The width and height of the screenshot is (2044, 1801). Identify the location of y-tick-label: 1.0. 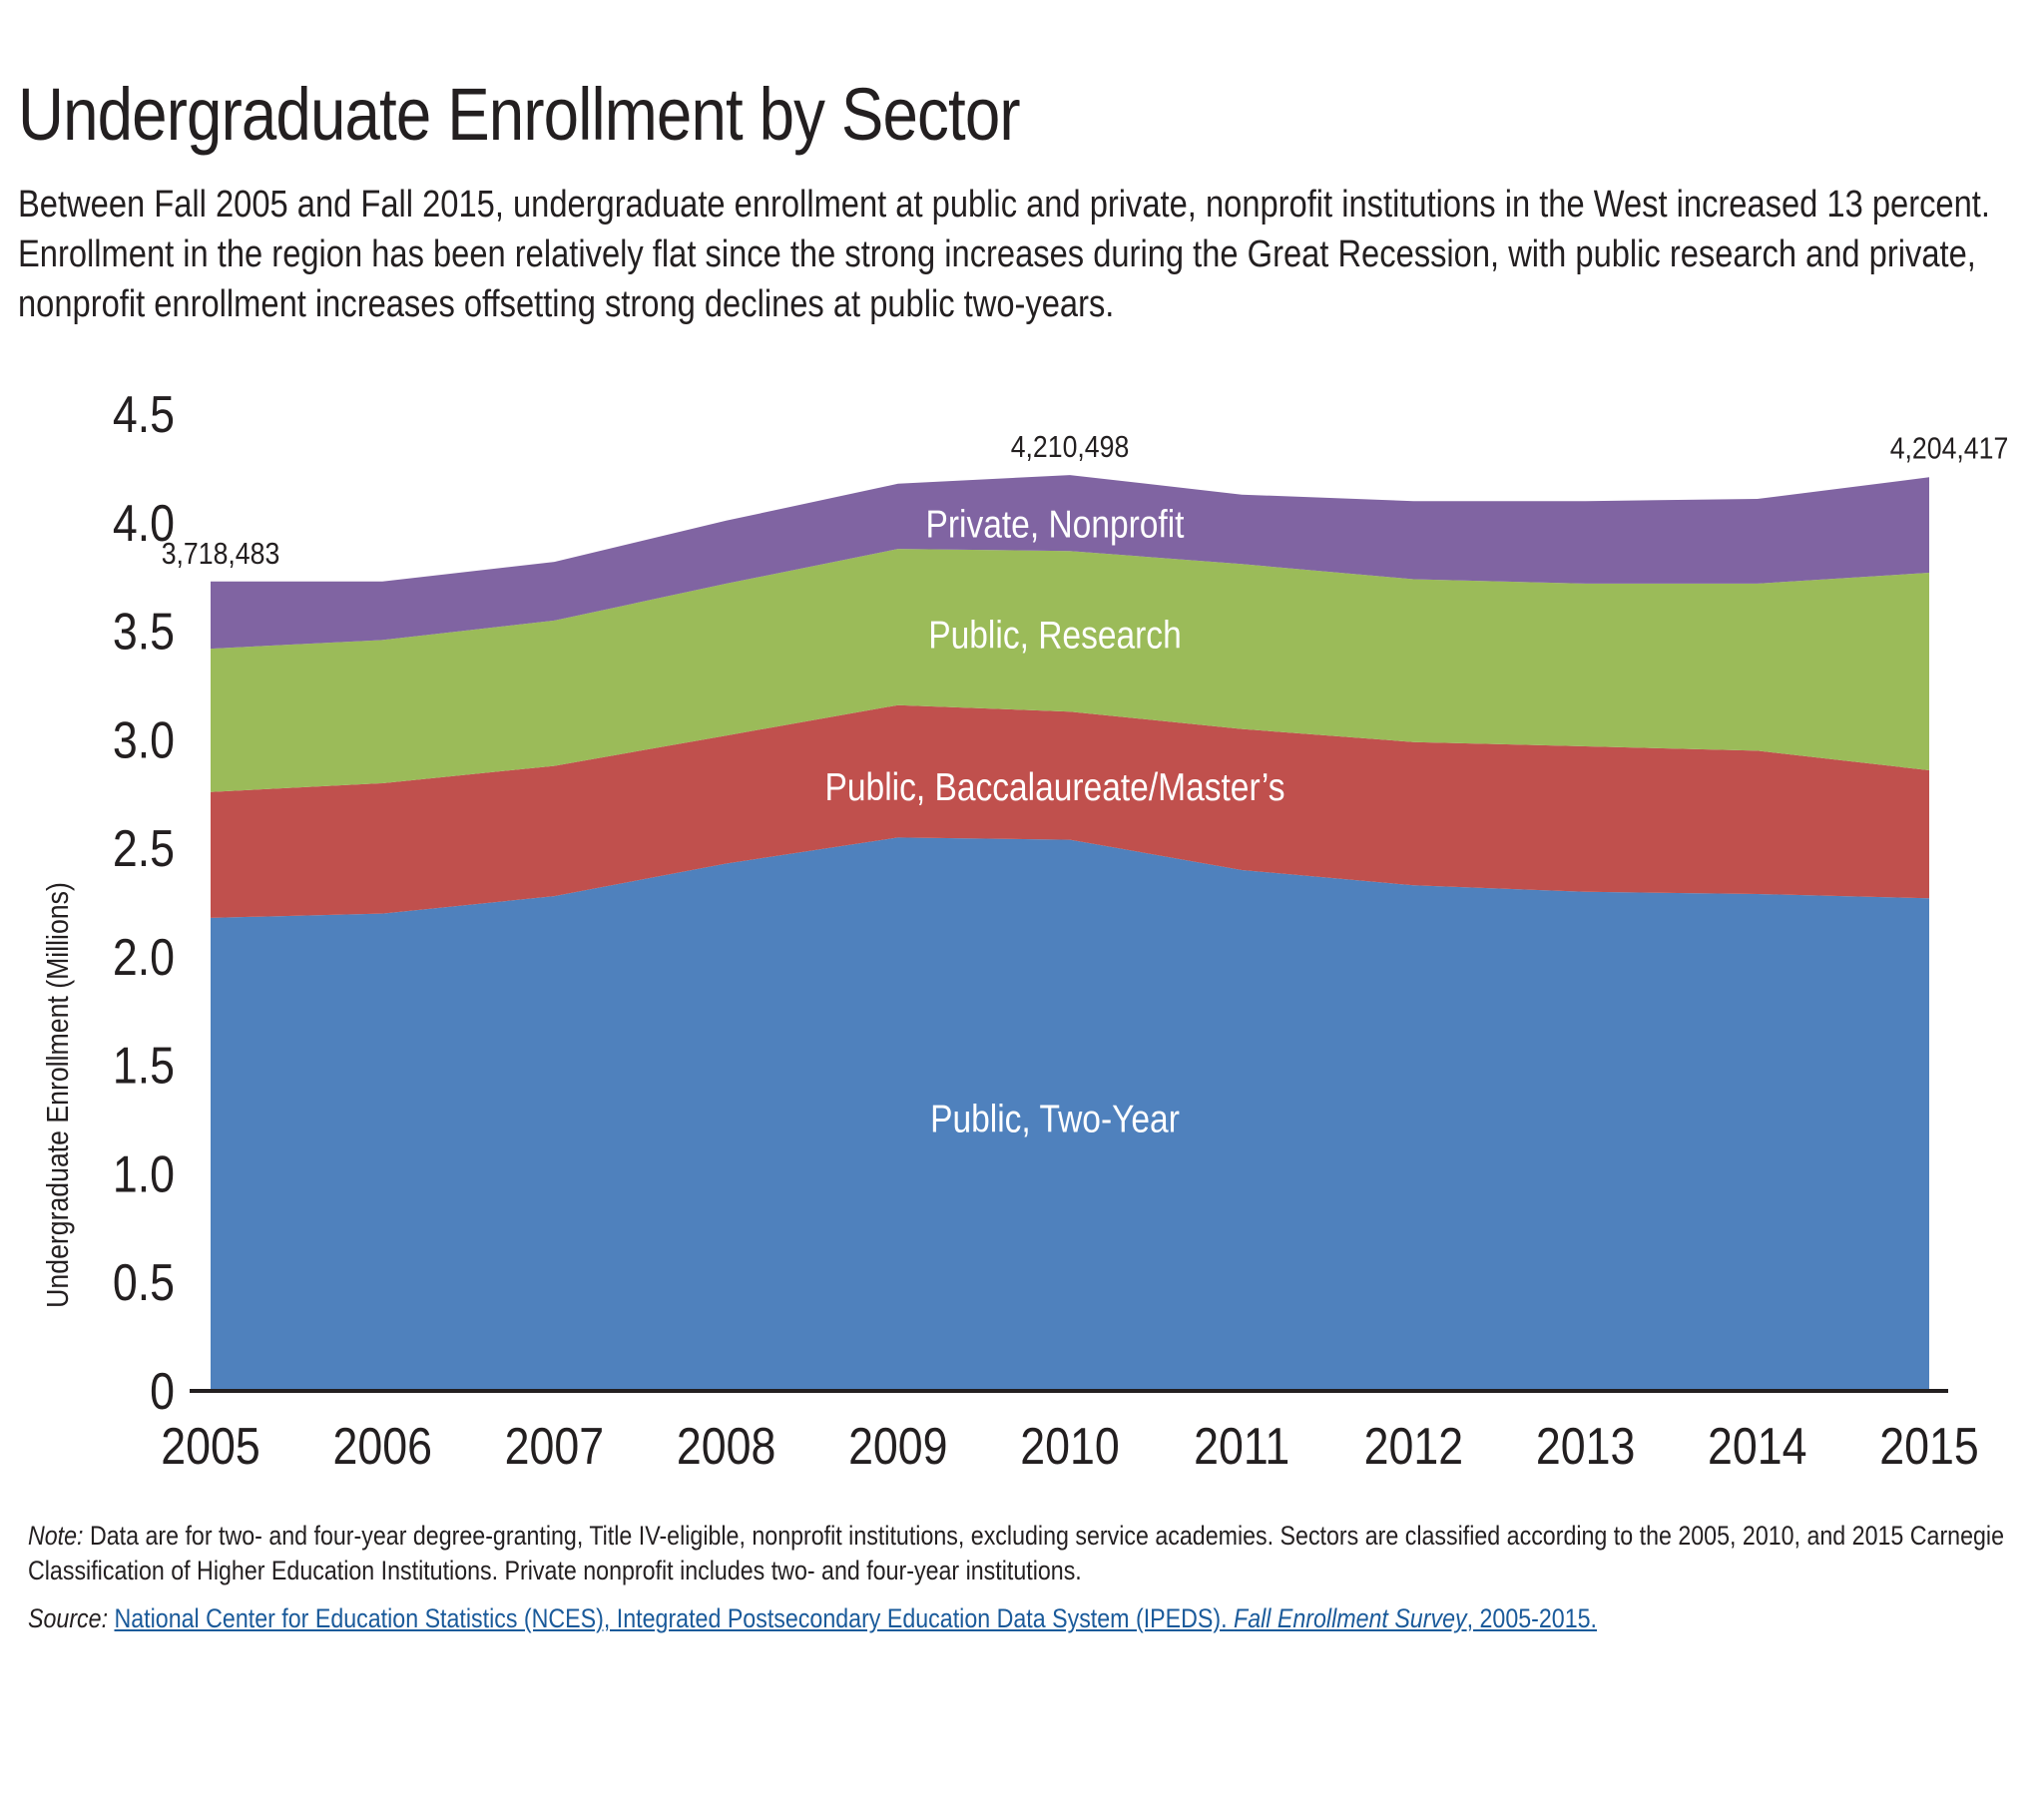
(144, 1174).